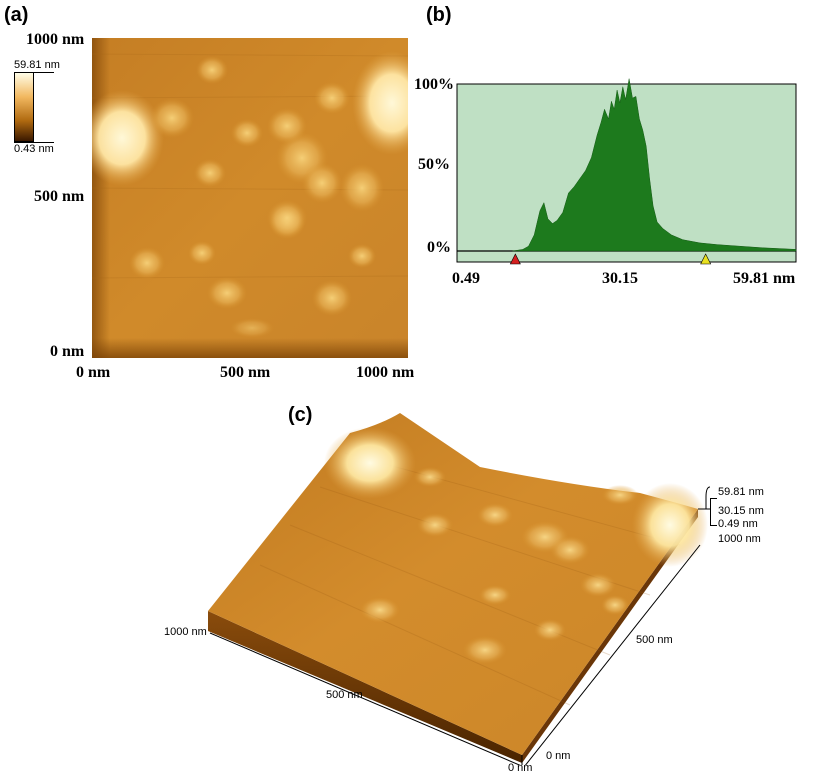 This screenshot has height=784, width=826. Describe the element at coordinates (24, 107) in the screenshot. I see `colorbar` at that location.